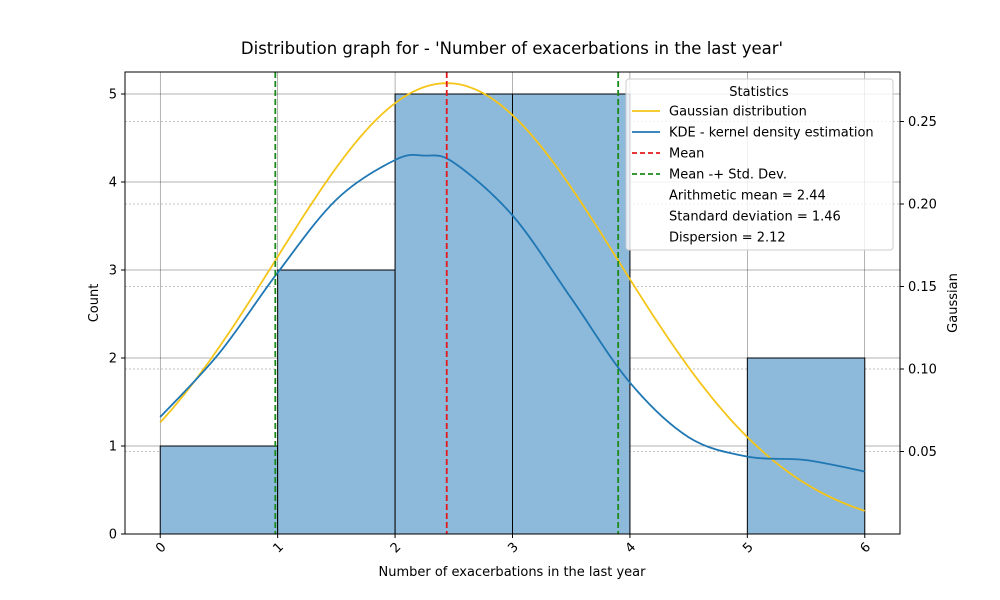 The width and height of the screenshot is (1000, 600). What do you see at coordinates (117, 315) in the screenshot?
I see `y-axis-ticks: 0 1 2 3 4 5` at bounding box center [117, 315].